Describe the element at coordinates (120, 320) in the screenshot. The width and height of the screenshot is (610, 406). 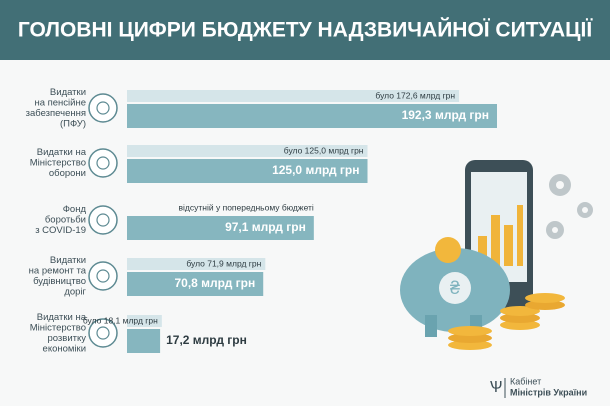
I see `value-label-previous: було 18,1 млрд грн` at that location.